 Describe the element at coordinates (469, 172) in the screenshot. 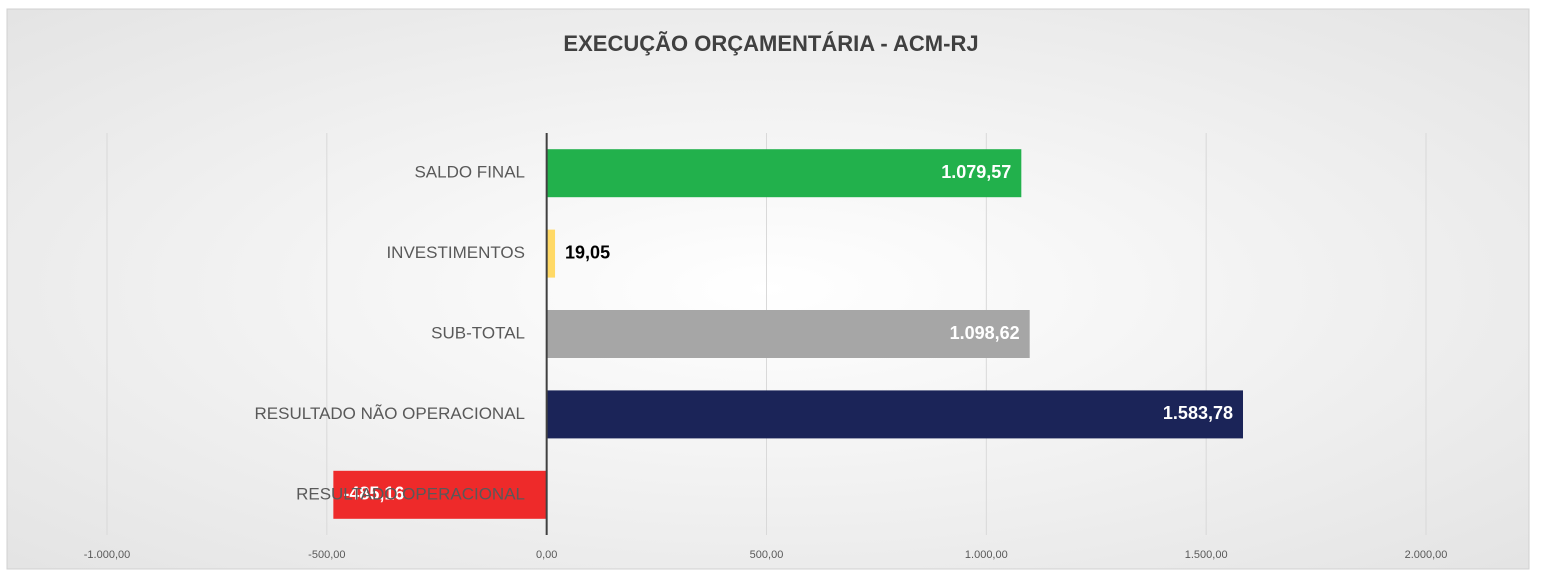

I see `y-tick-label: SALDO FINAL` at that location.